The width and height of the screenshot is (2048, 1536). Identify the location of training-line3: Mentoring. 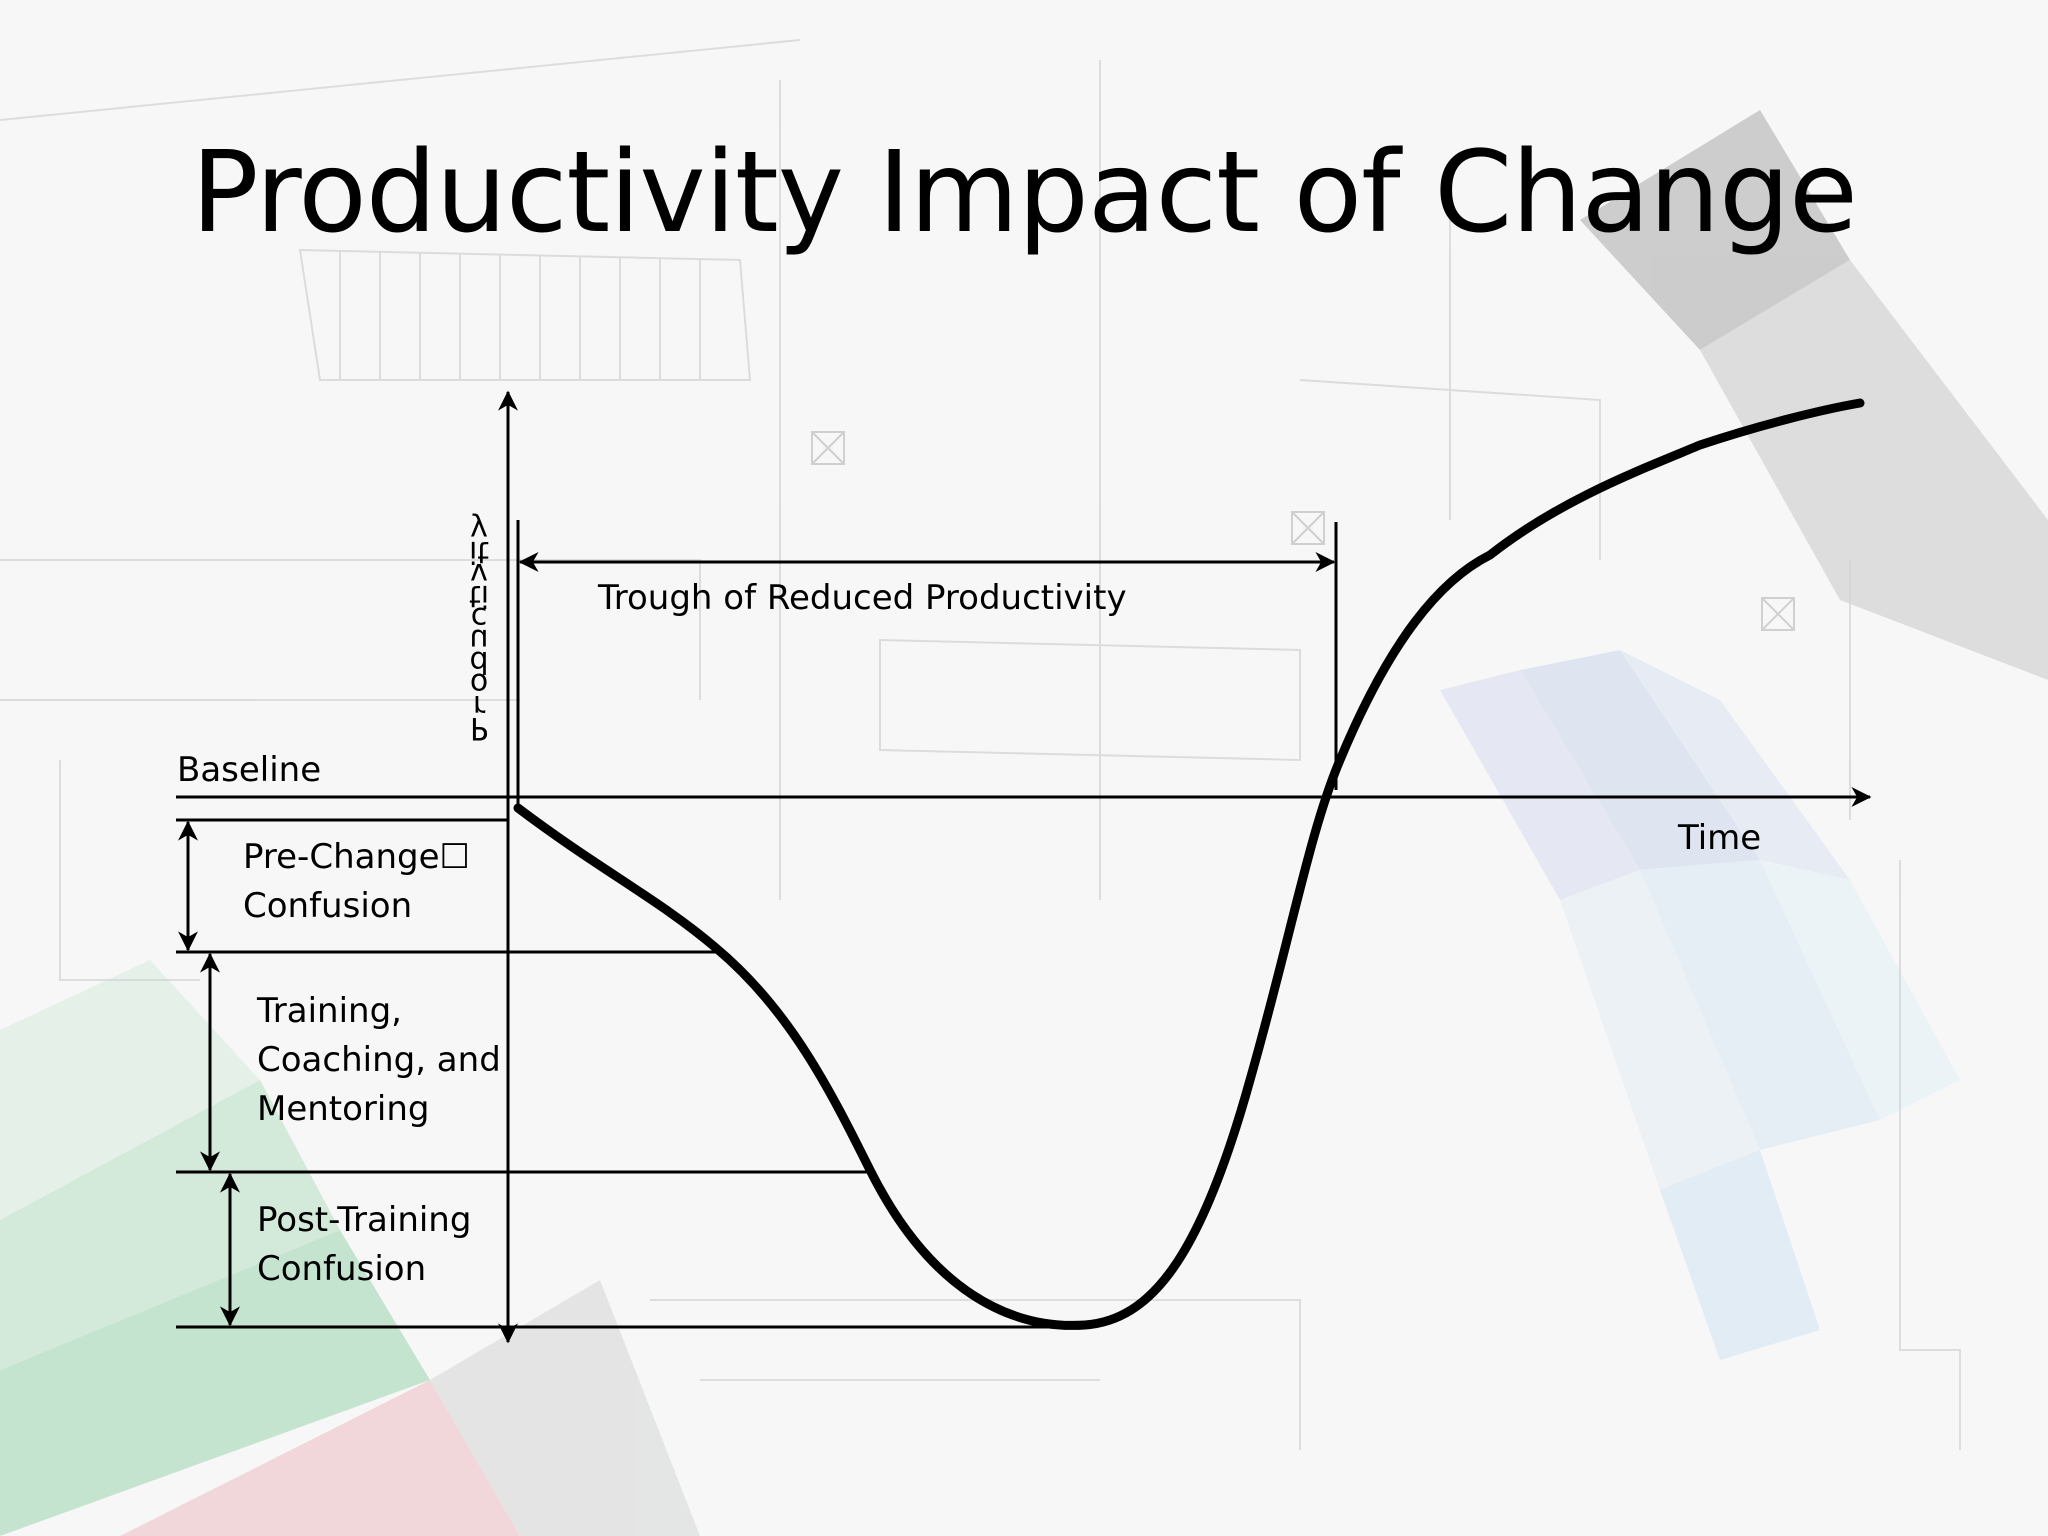
(343, 1109).